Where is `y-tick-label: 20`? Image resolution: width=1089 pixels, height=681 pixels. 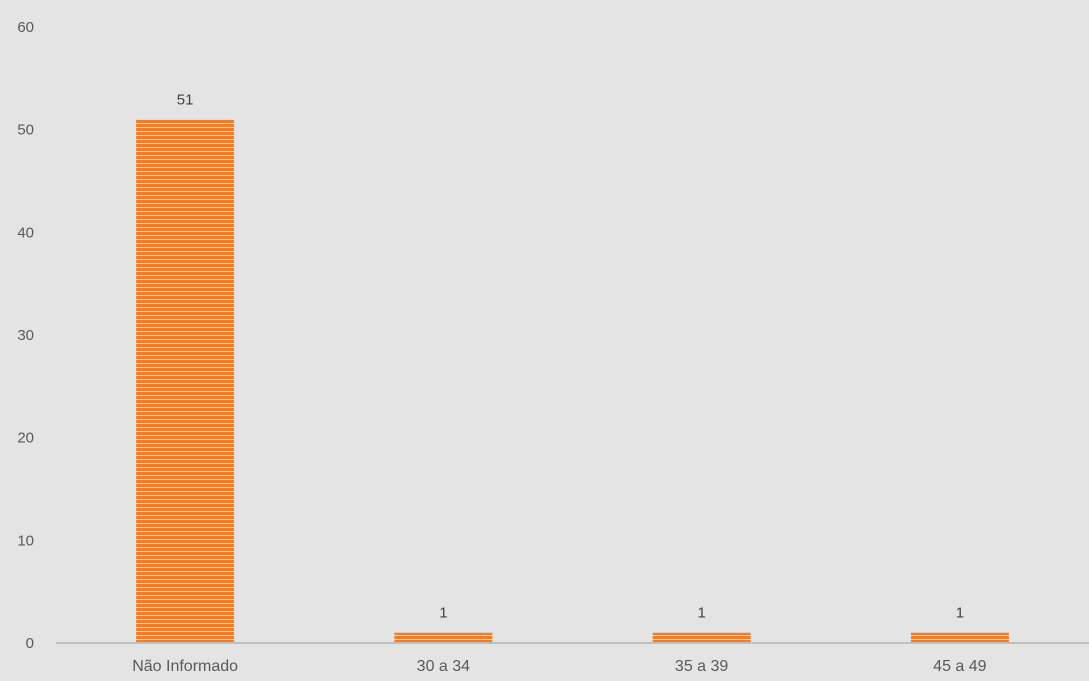
y-tick-label: 20 is located at coordinates (25, 438).